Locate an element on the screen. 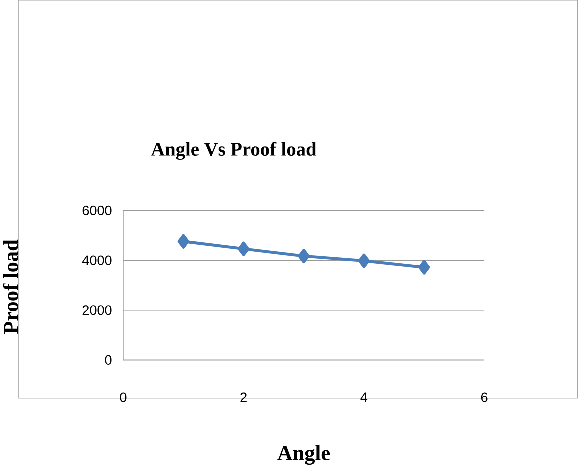 The width and height of the screenshot is (578, 468). x-axis-title: Angle is located at coordinates (304, 455).